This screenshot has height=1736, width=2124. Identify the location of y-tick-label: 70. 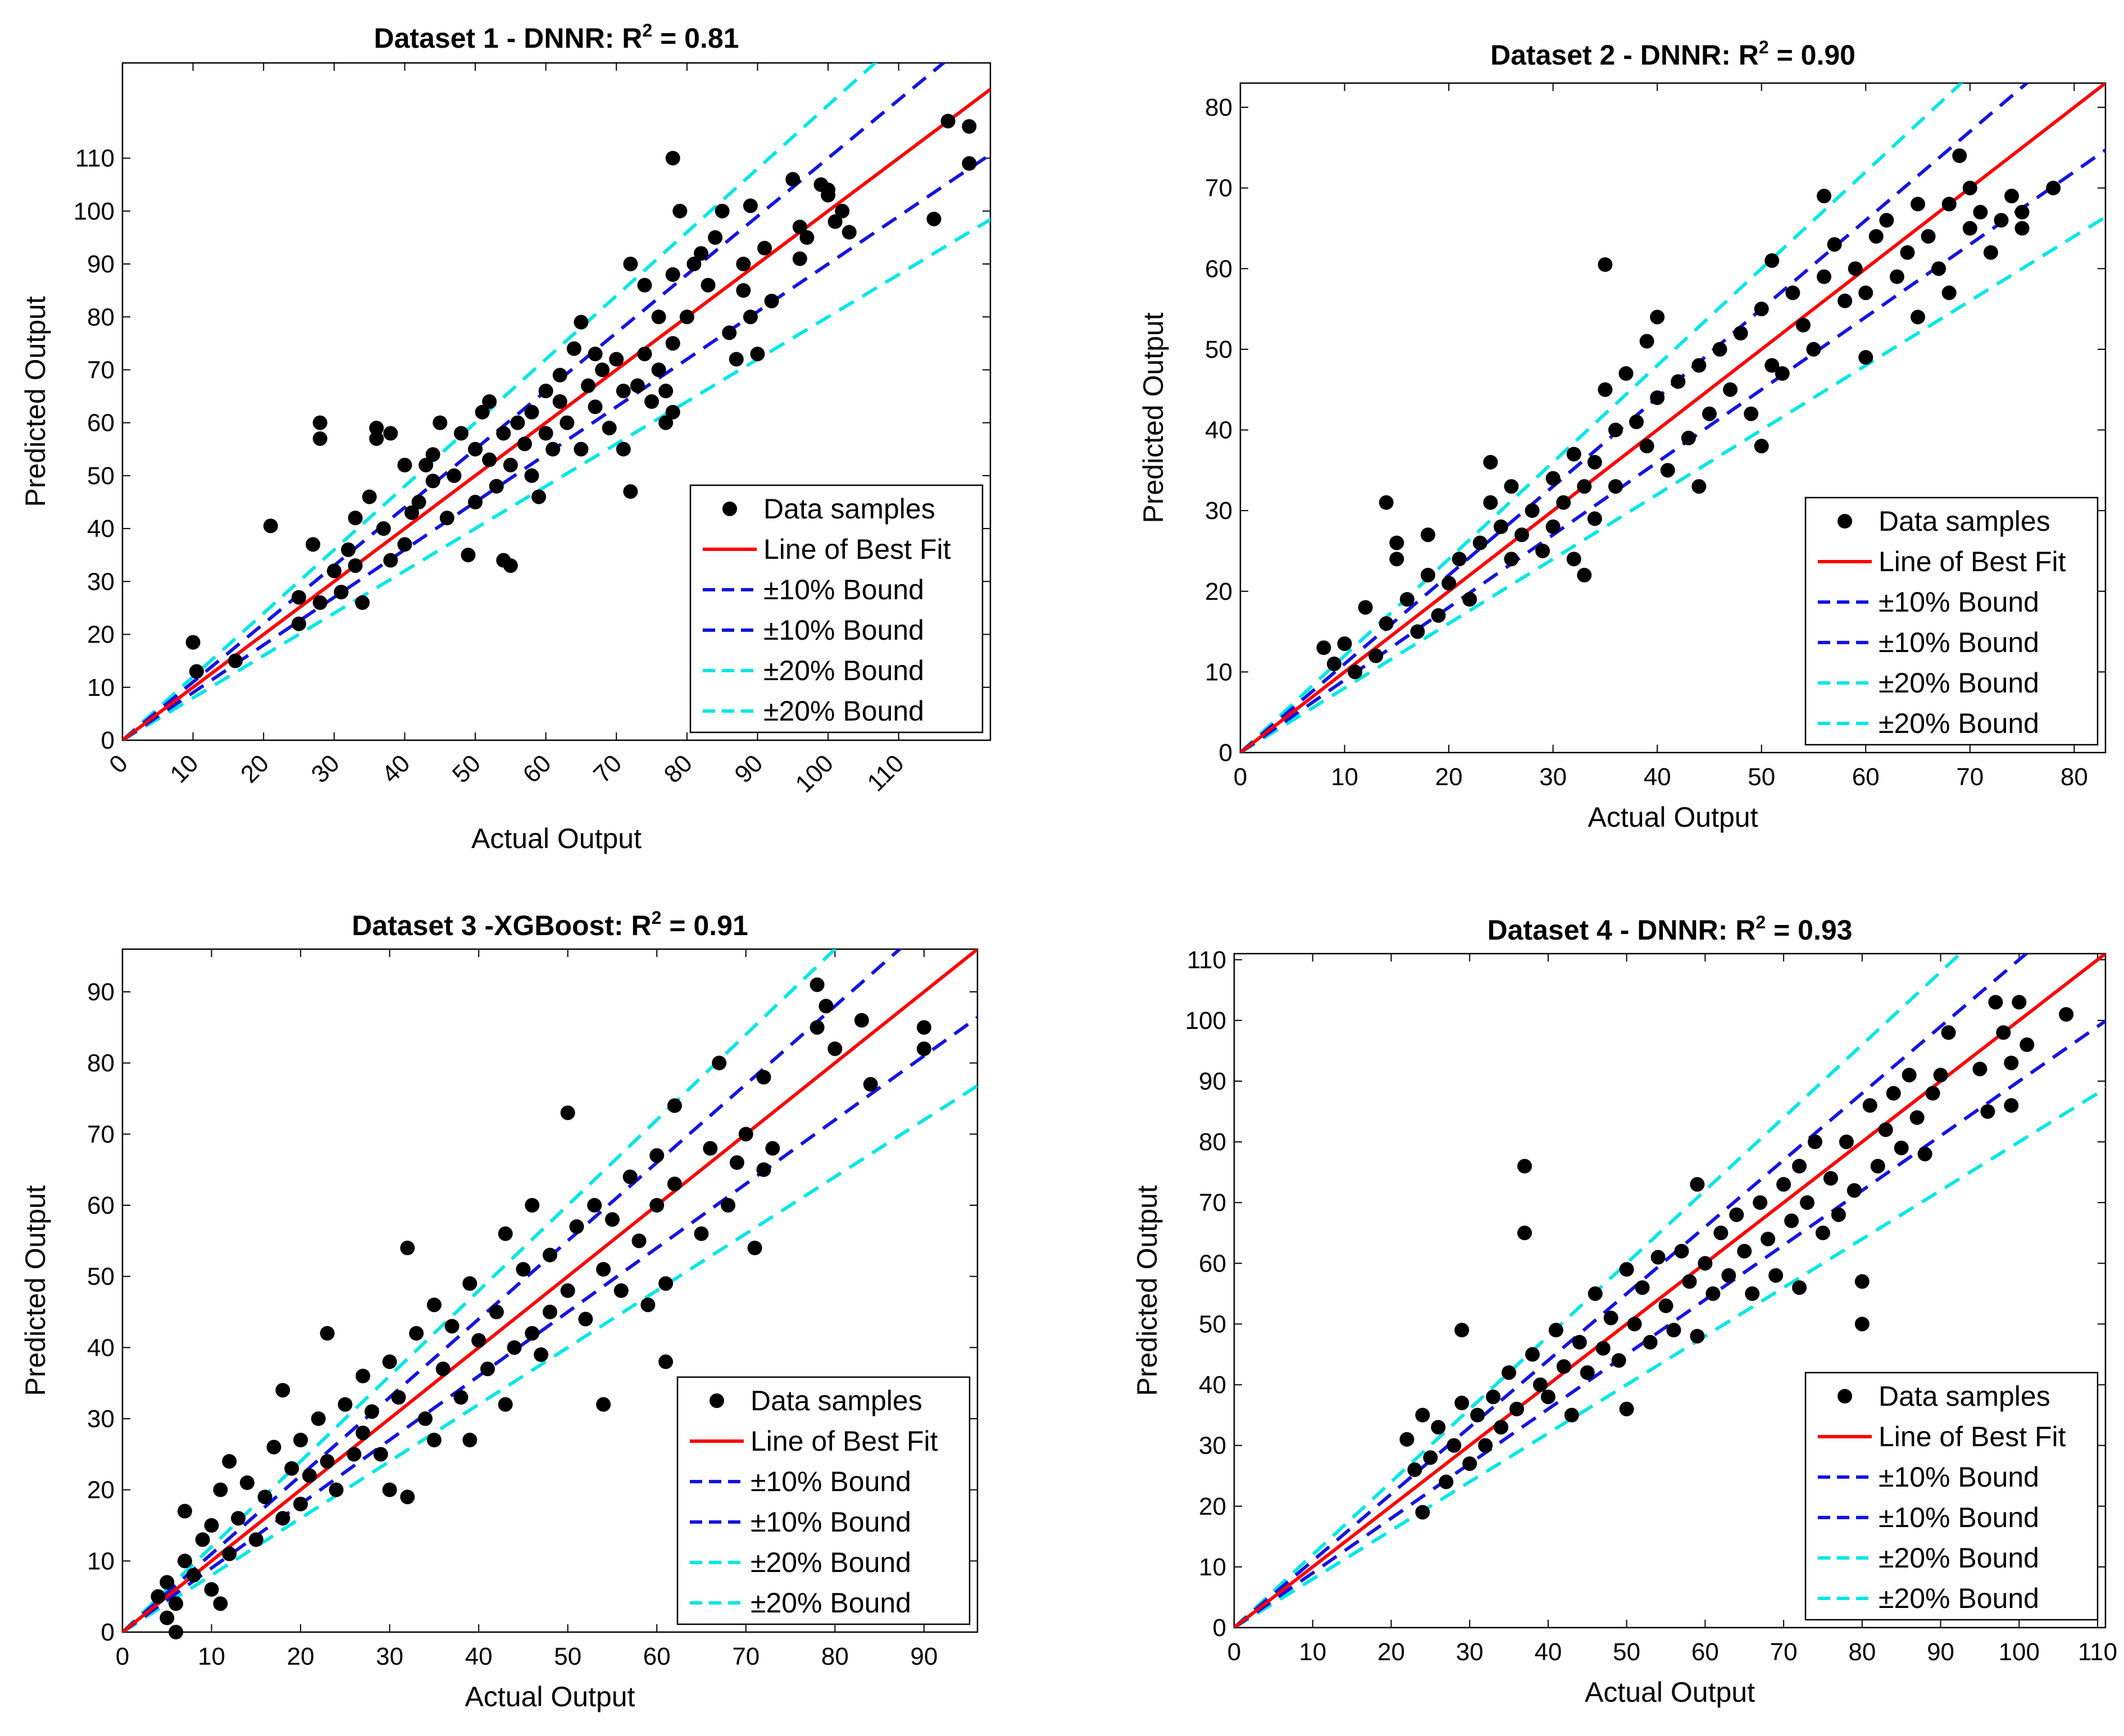
(1212, 1202).